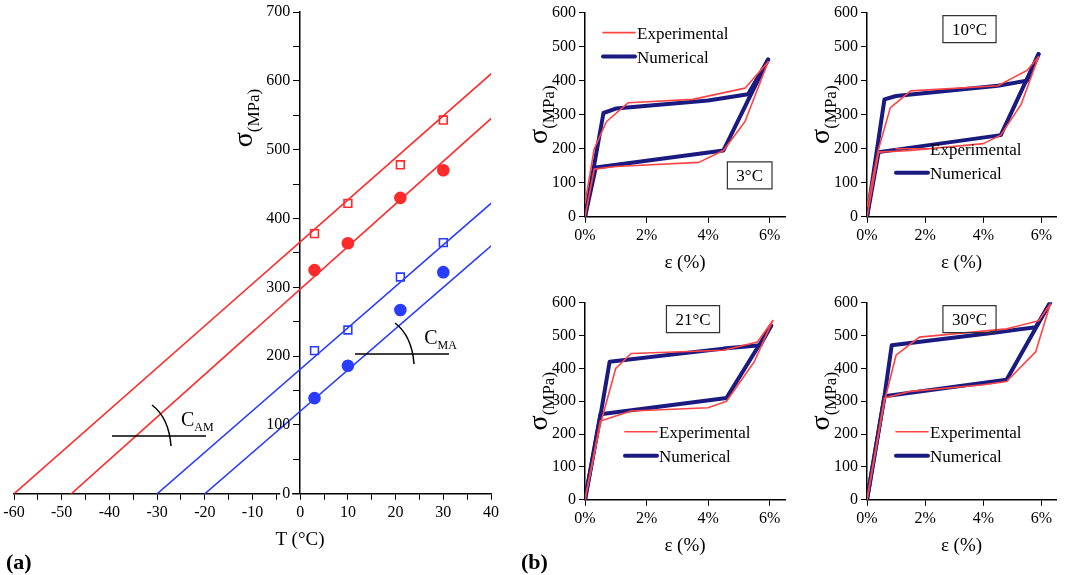  Describe the element at coordinates (491, 511) in the screenshot. I see `x-tick-label: 40` at that location.